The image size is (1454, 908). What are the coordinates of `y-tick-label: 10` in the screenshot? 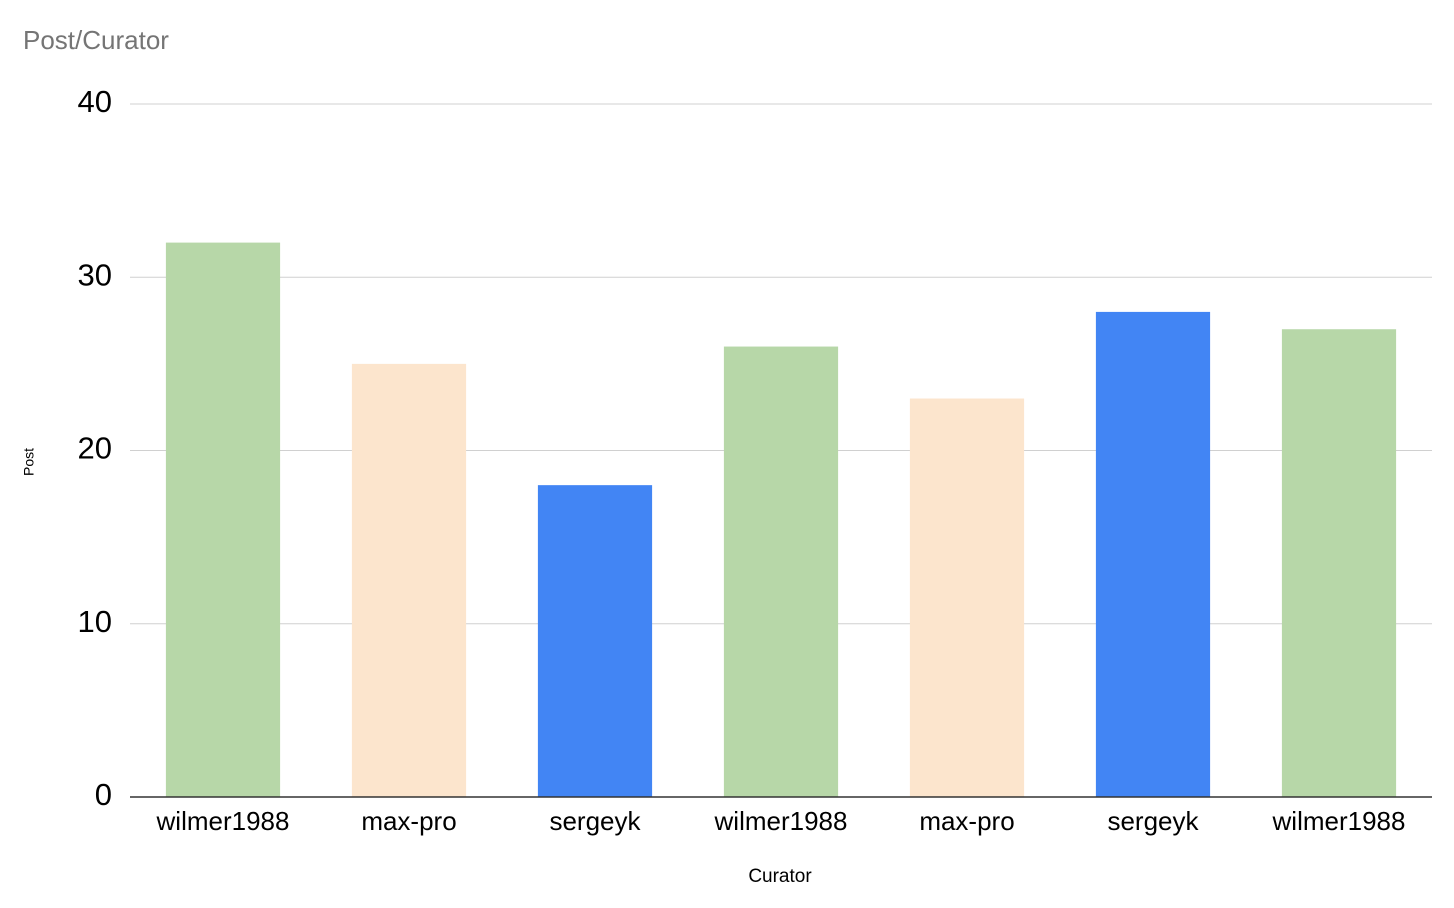 It's located at (95, 621).